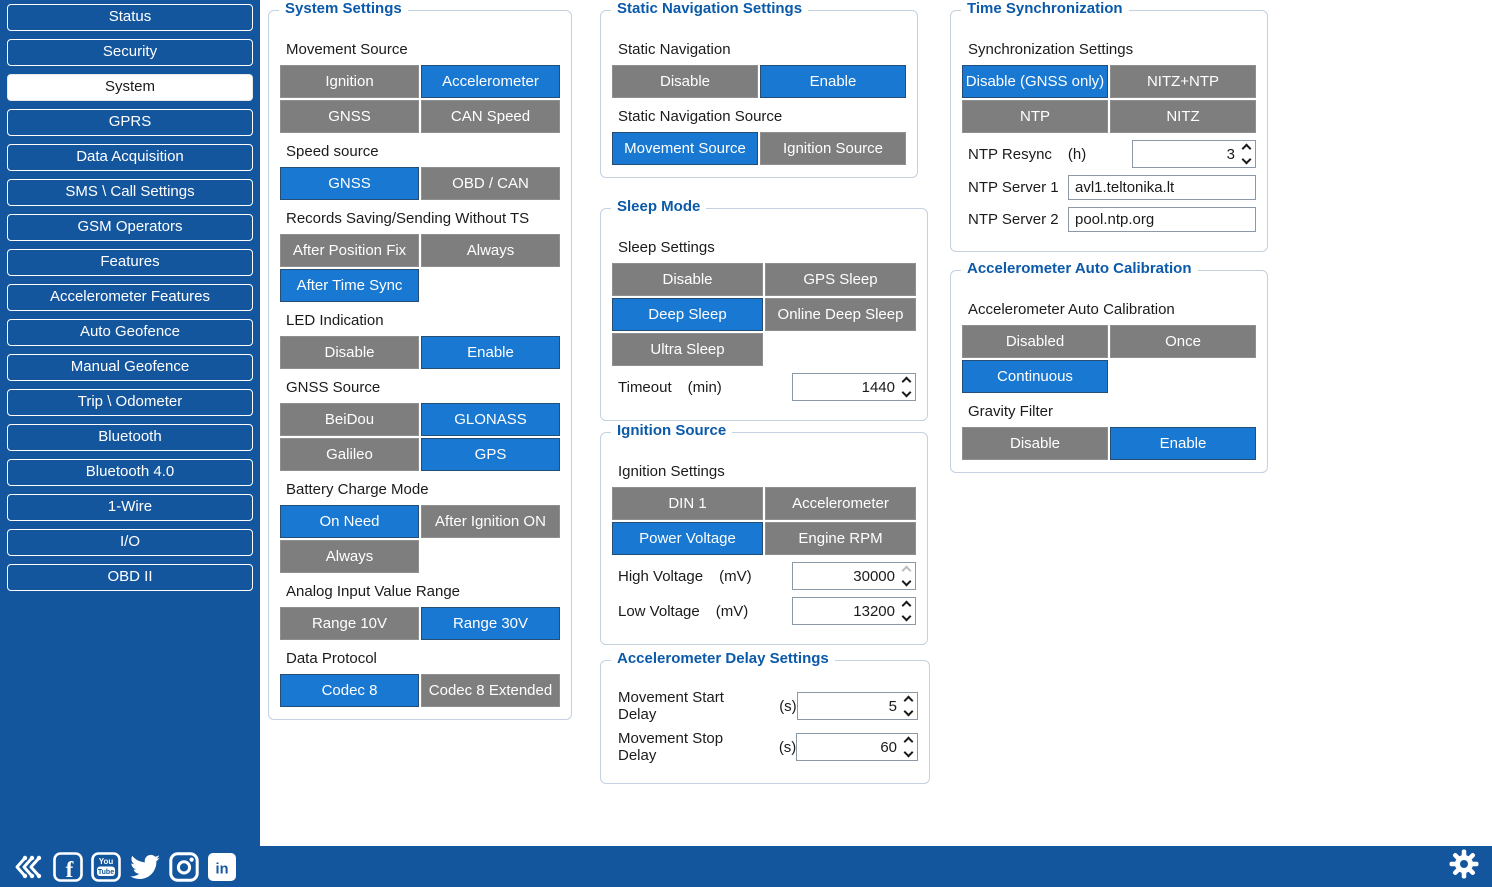 The image size is (1492, 887). I want to click on ntp-server1-row: NTP Server 1, so click(1112, 187).